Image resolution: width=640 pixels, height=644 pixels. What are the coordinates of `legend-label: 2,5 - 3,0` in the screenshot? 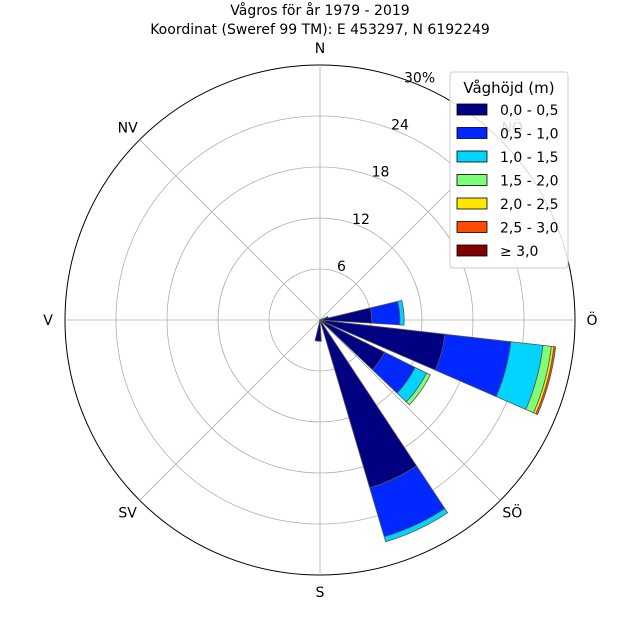 It's located at (529, 229).